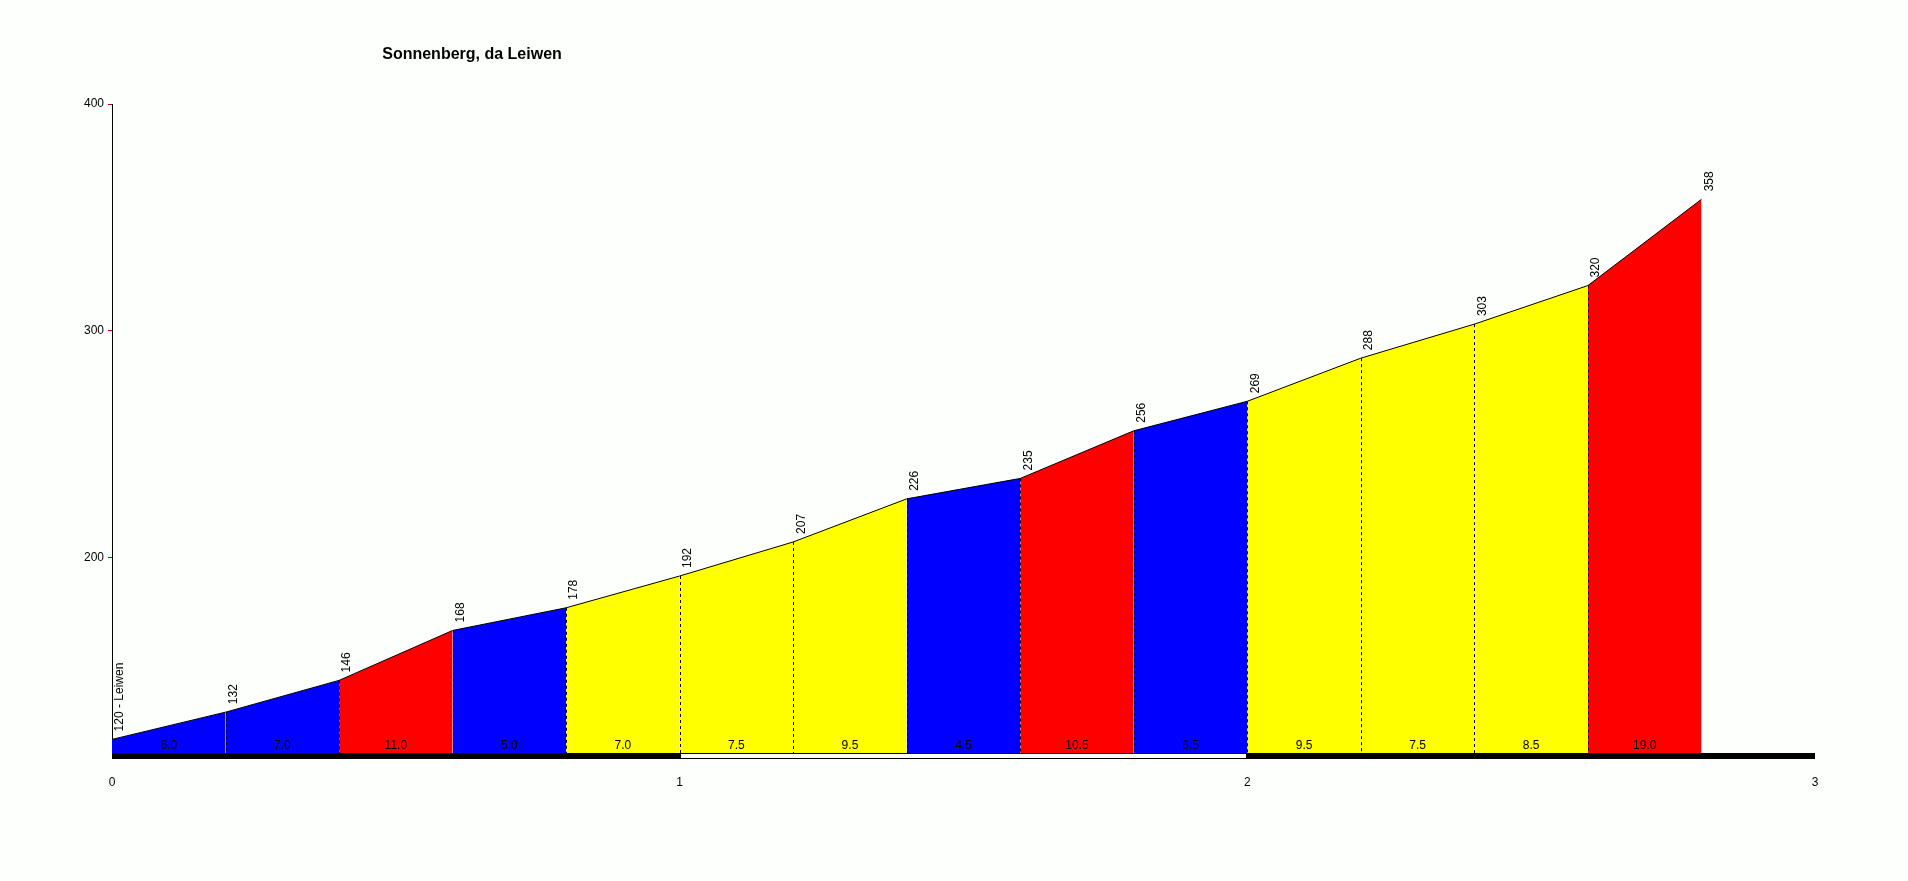  Describe the element at coordinates (1254, 383) in the screenshot. I see `data-label: 269` at that location.